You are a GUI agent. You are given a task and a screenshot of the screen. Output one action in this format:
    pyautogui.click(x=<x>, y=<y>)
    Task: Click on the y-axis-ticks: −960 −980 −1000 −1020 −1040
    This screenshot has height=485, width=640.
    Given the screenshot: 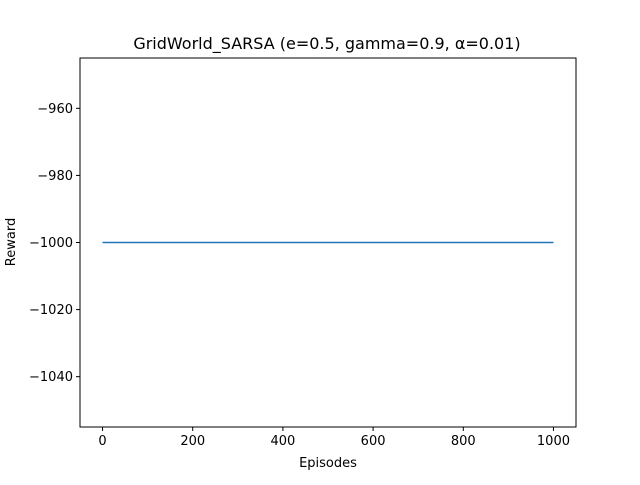 What is the action you would take?
    pyautogui.click(x=54, y=243)
    